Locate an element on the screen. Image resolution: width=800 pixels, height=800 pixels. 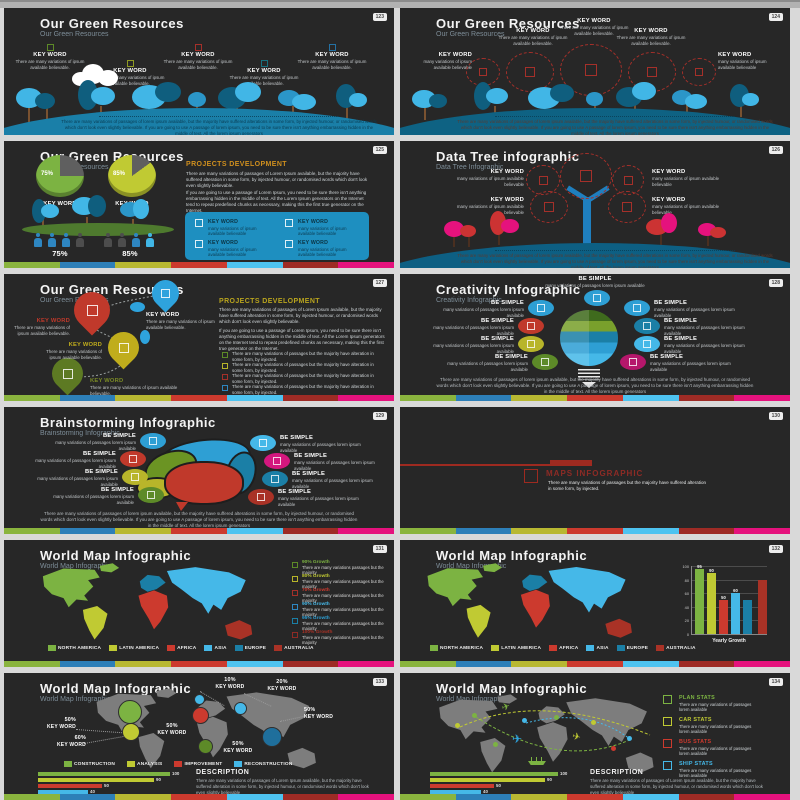
brain-tail-shape is located at coordinates (182, 506).